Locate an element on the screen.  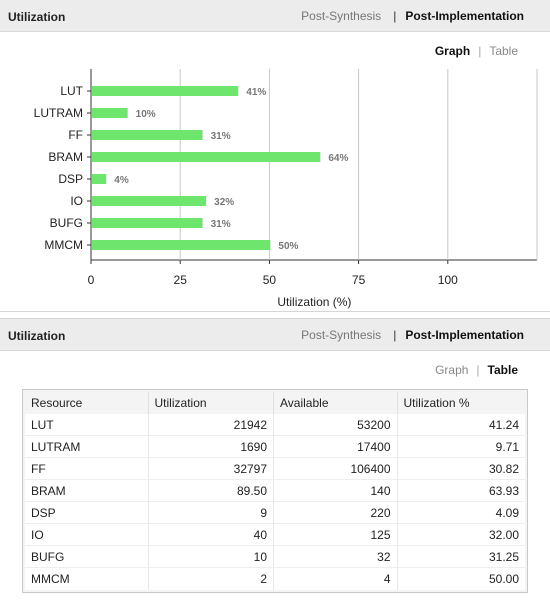
bar-lutram is located at coordinates (110, 113).